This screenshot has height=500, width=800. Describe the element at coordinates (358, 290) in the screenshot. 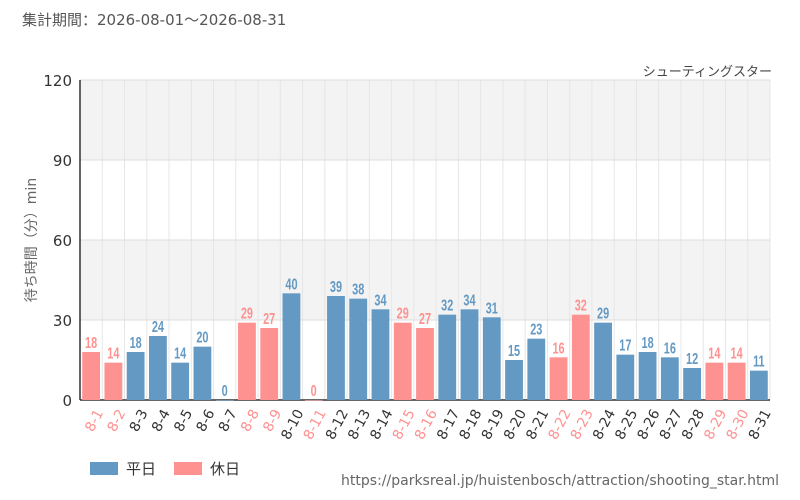

I see `bar-value-label: 38` at that location.